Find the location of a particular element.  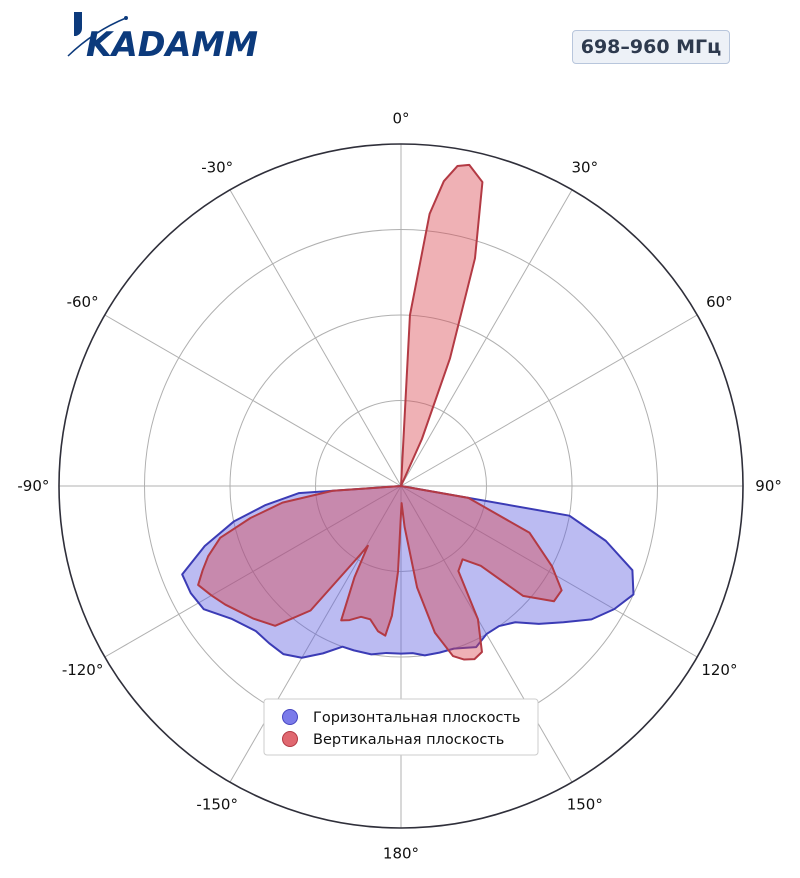

theta-tick-label-1: 30° is located at coordinates (585, 168).